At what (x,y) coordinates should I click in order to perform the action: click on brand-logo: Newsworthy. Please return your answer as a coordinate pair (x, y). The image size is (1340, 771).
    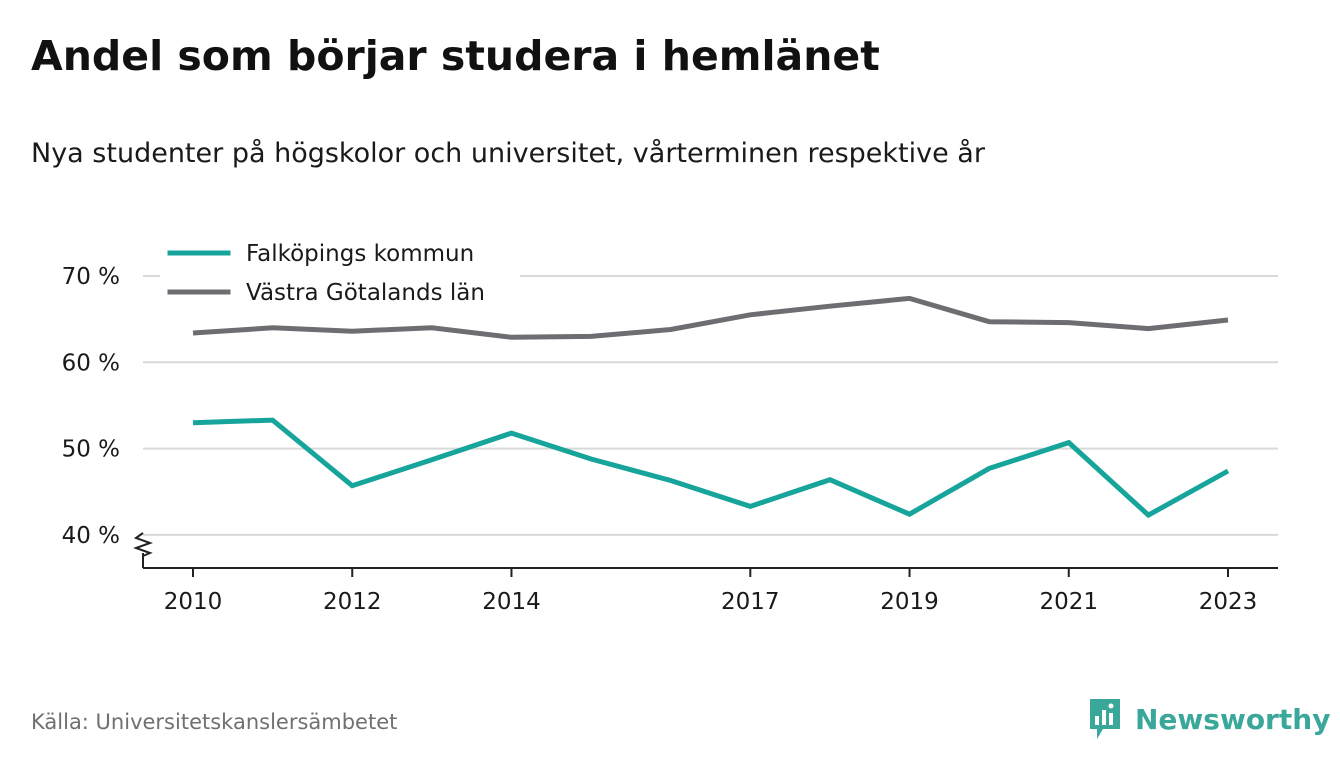
    Looking at the image, I should click on (1208, 719).